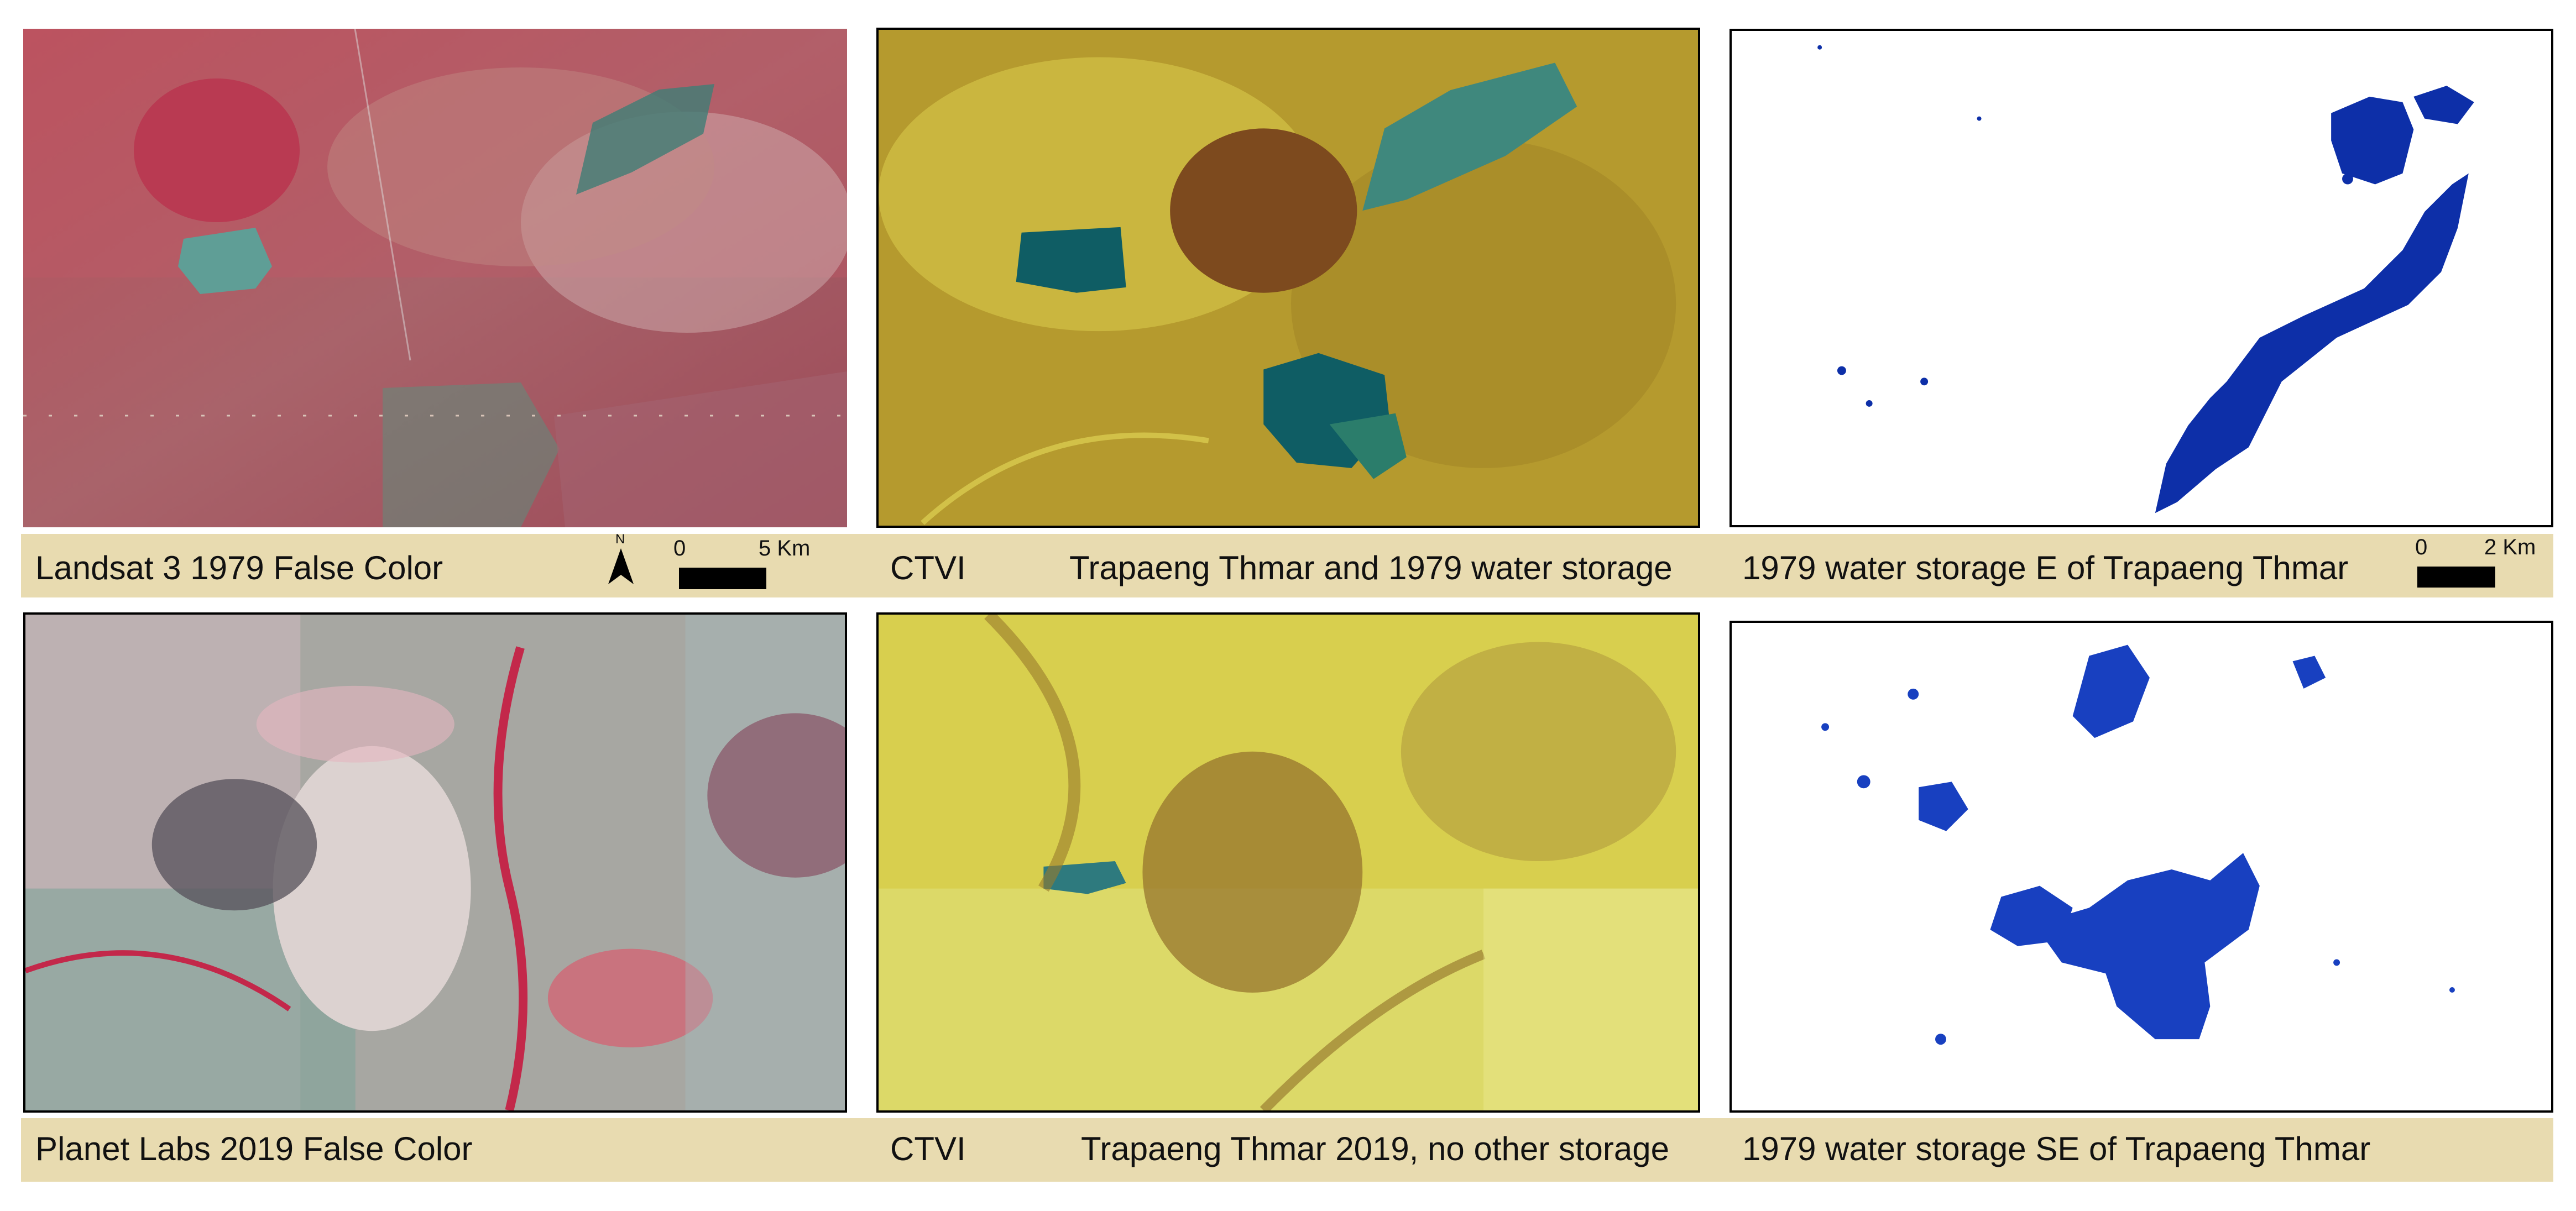 This screenshot has width=2576, height=1211. What do you see at coordinates (928, 567) in the screenshot?
I see `ctvi-label-top: CTVI` at bounding box center [928, 567].